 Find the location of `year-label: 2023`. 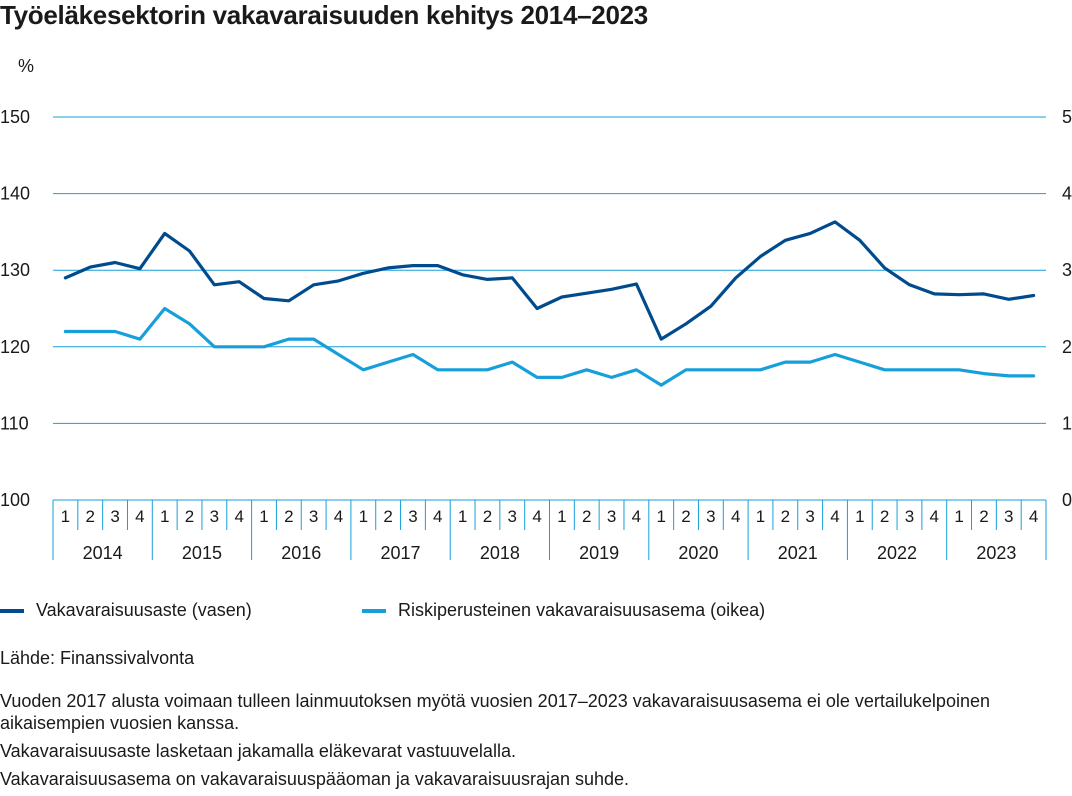

year-label: 2023 is located at coordinates (996, 553).